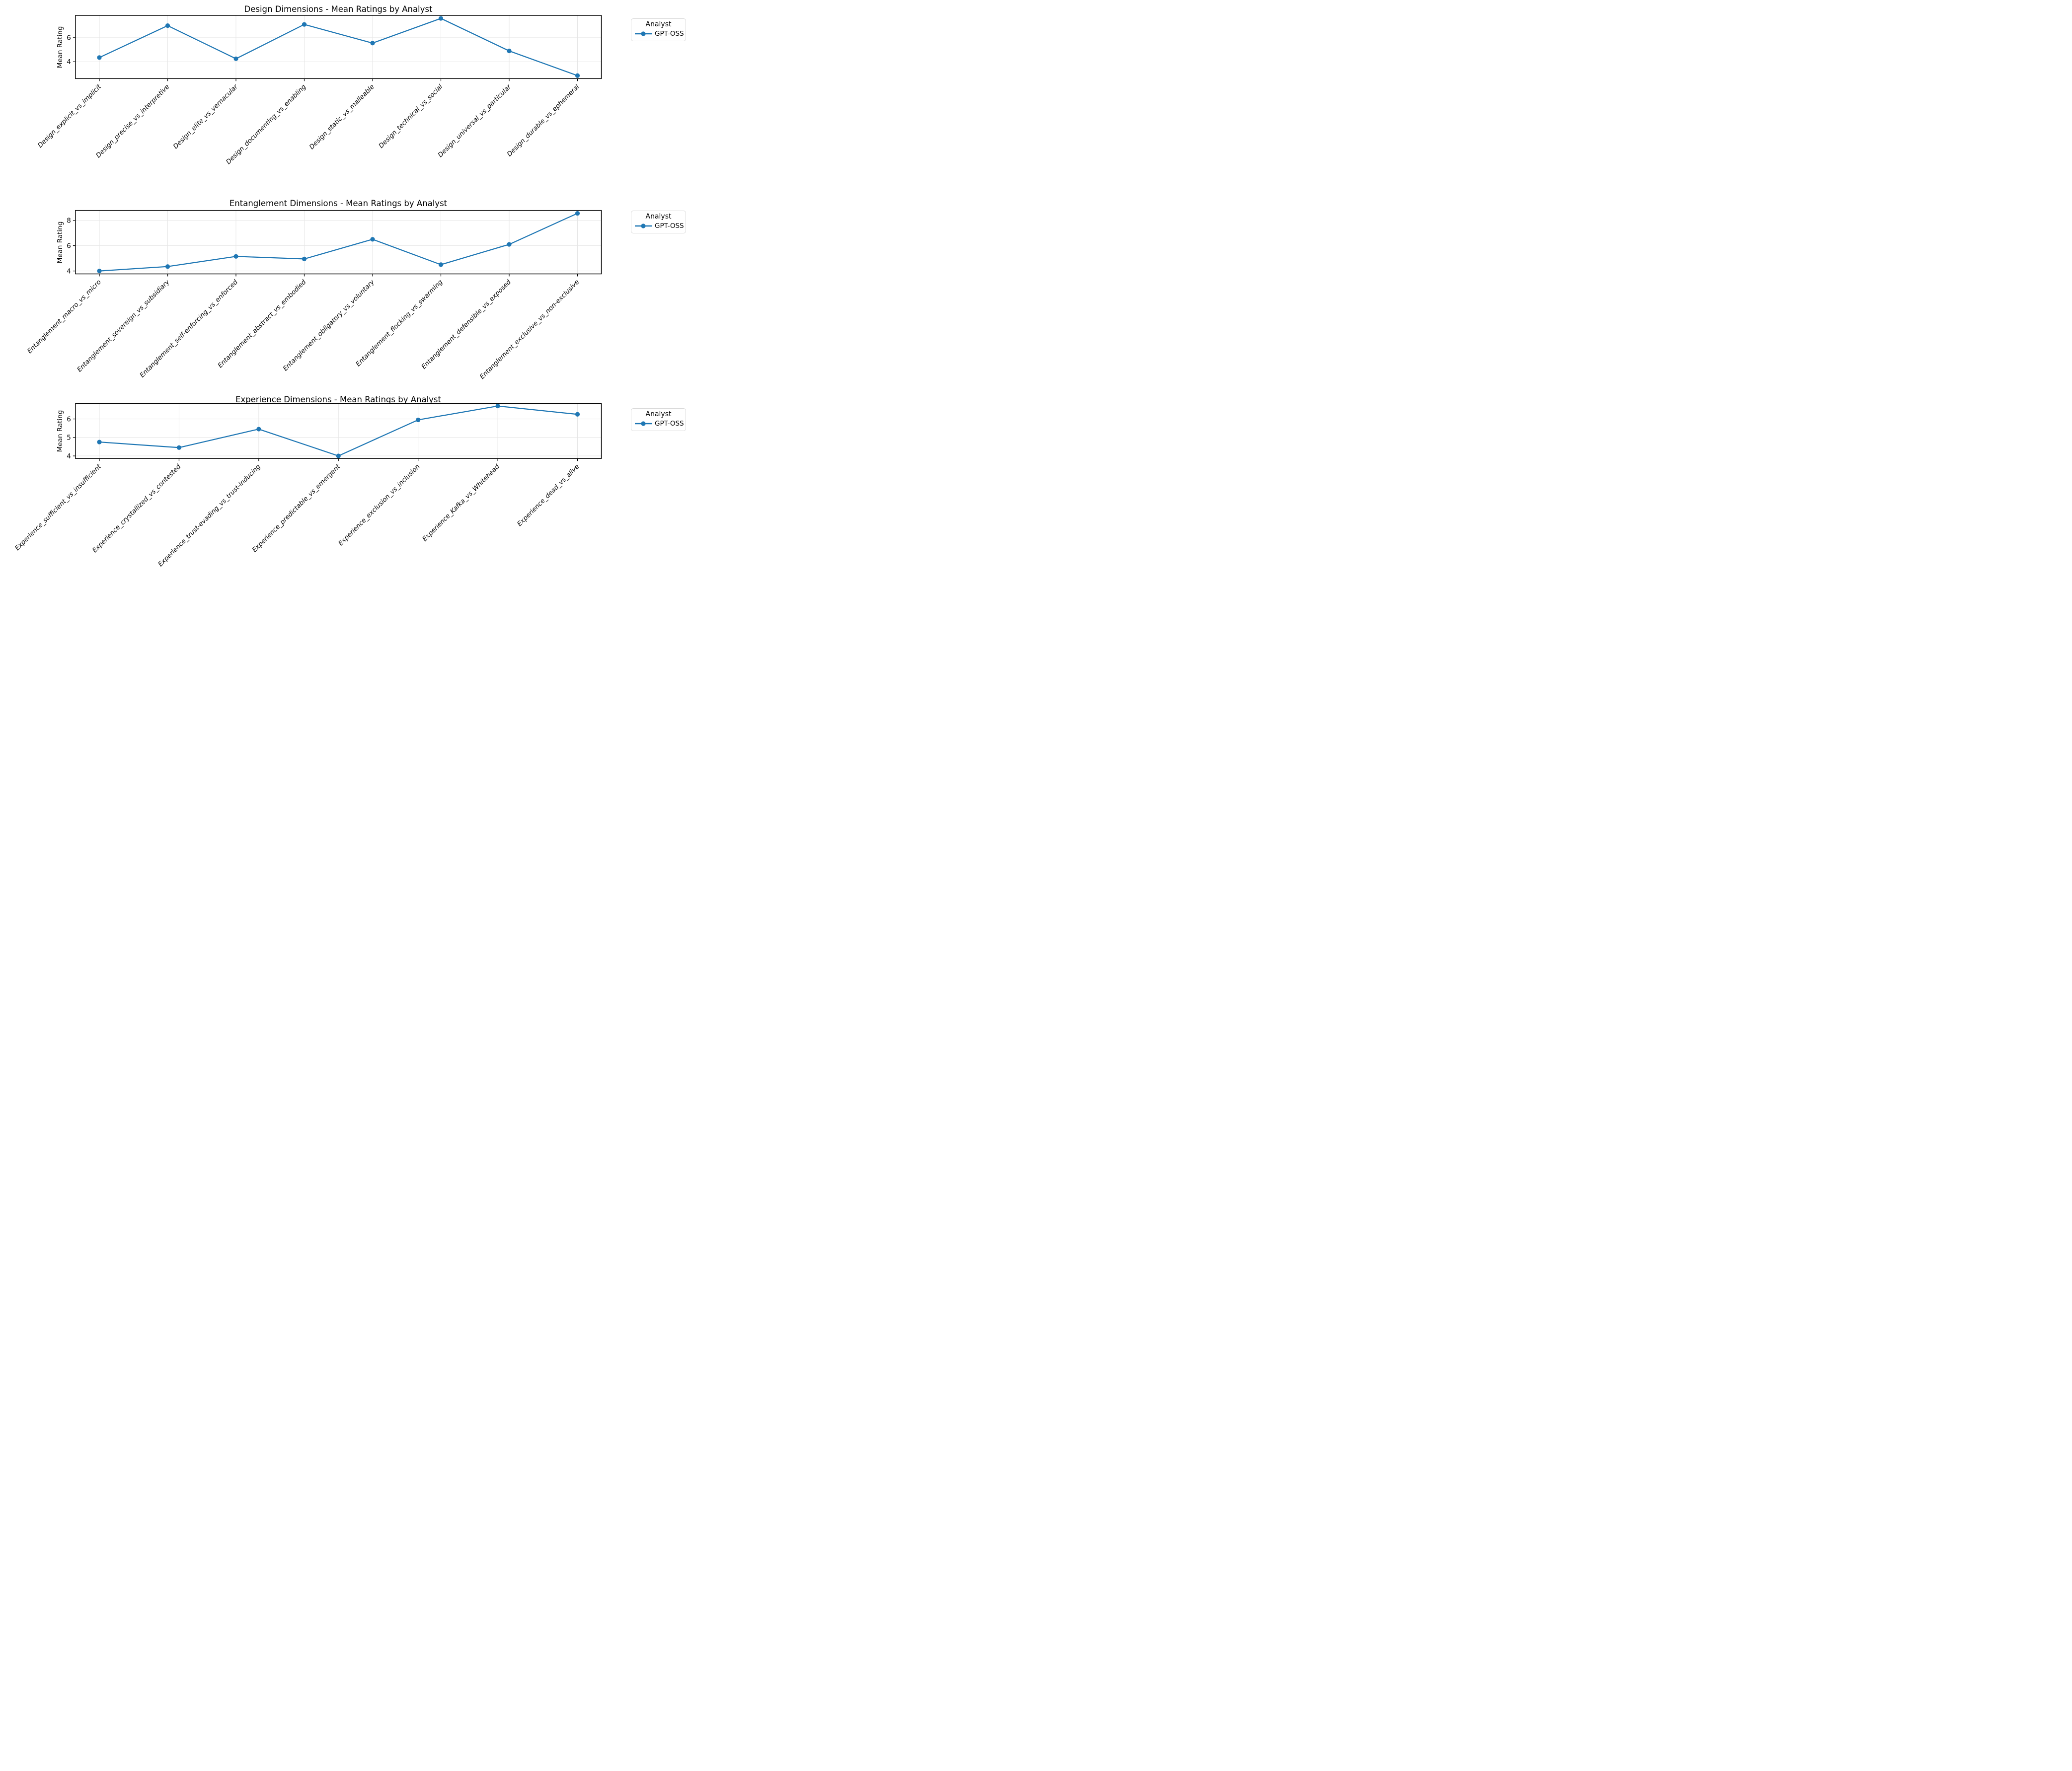  I want to click on x-tick-label: Design_durable_vs_ephemeral, so click(543, 120).